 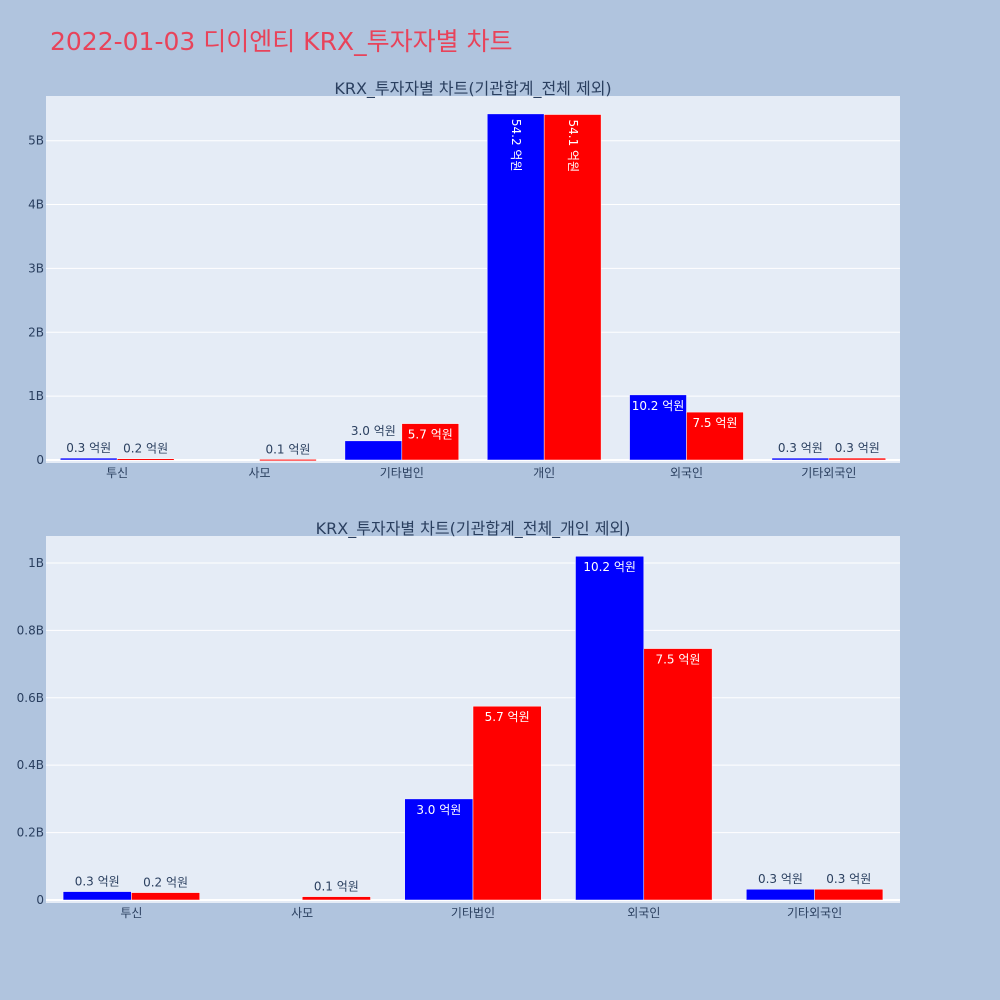 I want to click on y-tick-label: 0.2B, so click(x=30, y=833).